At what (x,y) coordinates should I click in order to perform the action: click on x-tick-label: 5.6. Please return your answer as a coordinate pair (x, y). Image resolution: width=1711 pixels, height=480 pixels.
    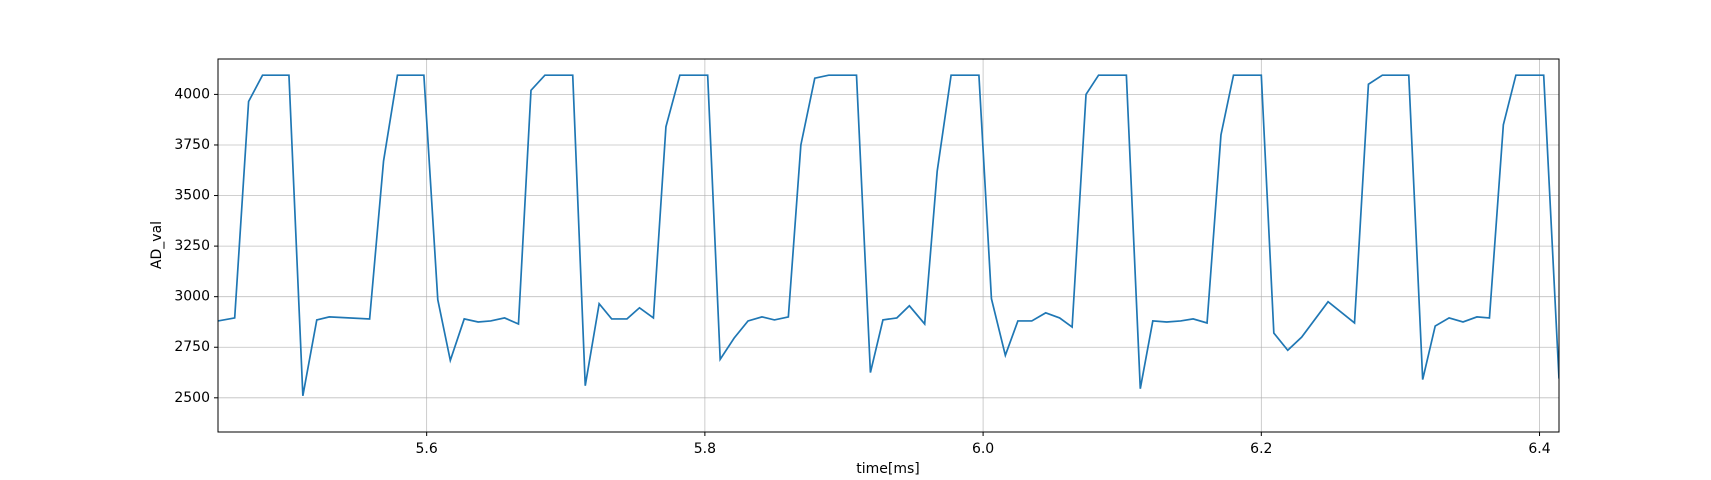
    Looking at the image, I should click on (427, 449).